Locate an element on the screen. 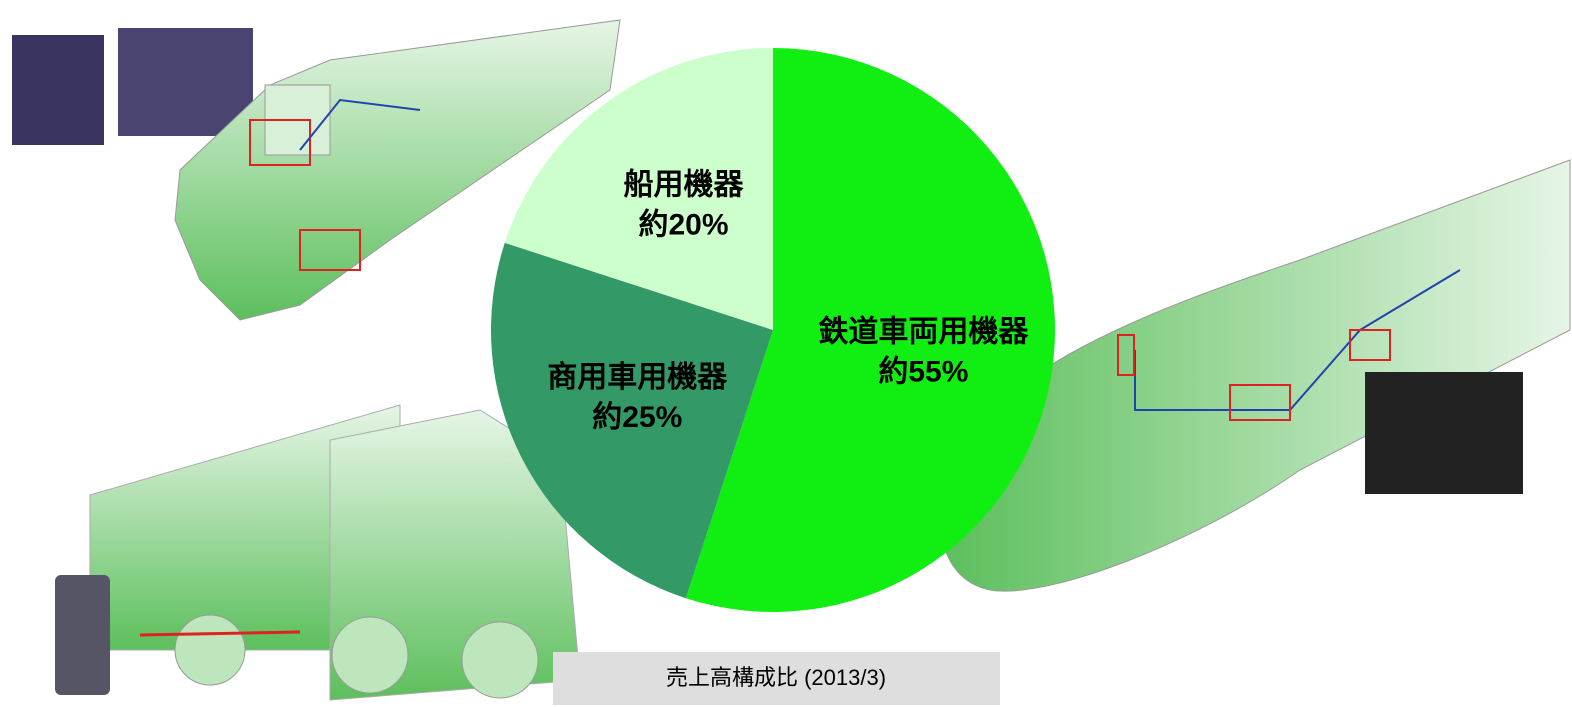 The image size is (1572, 707). slice-value-label: 約20% is located at coordinates (683, 225).